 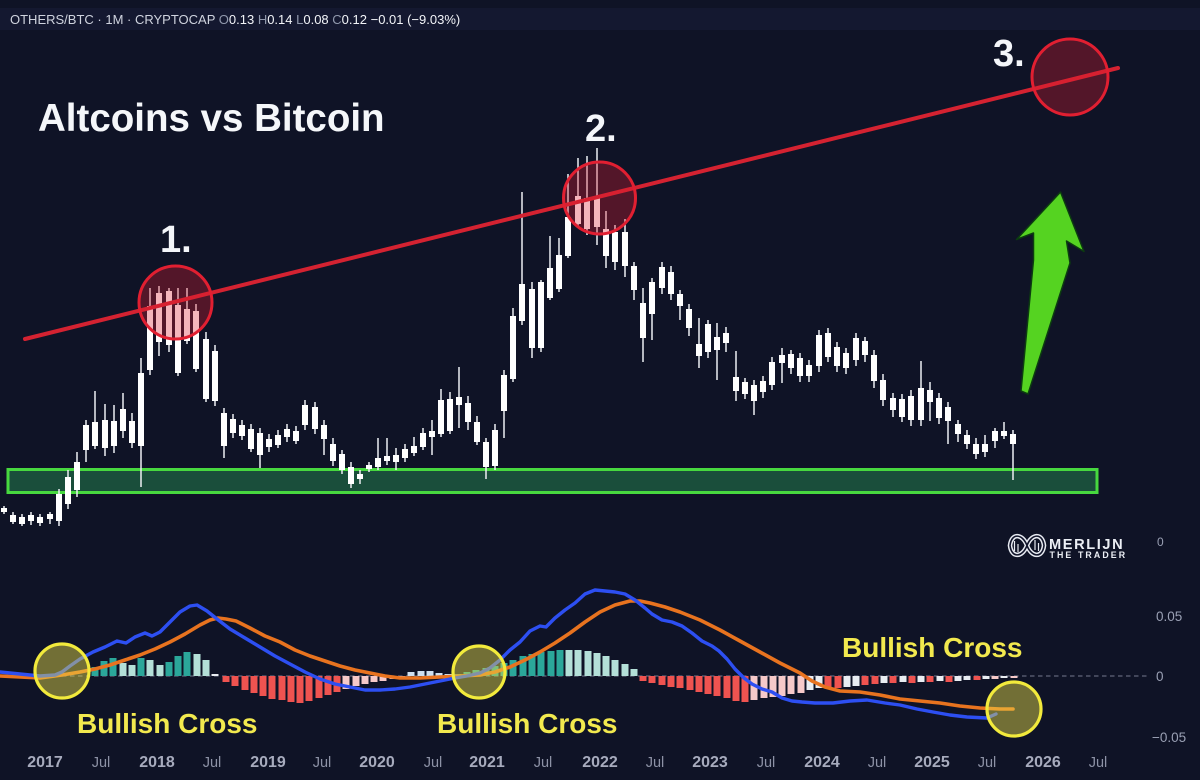 What do you see at coordinates (1086, 545) in the screenshot?
I see `svg-text: MERLIJN` at bounding box center [1086, 545].